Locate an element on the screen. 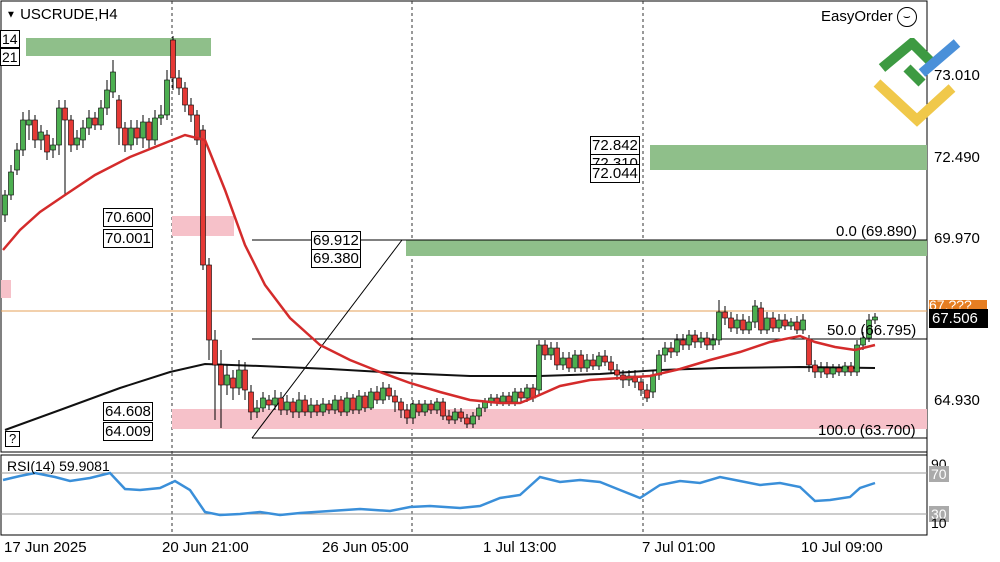 This screenshot has width=1000, height=562. price-axis-label: 73.010 is located at coordinates (957, 75).